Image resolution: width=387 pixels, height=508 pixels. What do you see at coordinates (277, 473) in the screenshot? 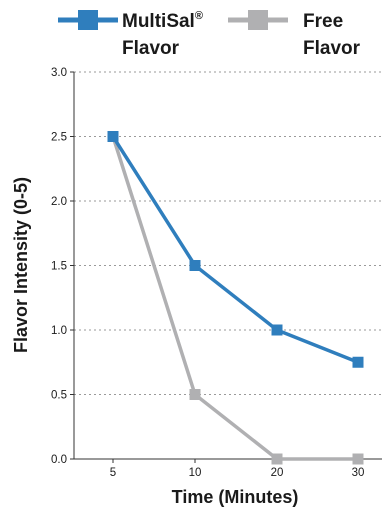
I see `x-tick-label: 20` at bounding box center [277, 473].